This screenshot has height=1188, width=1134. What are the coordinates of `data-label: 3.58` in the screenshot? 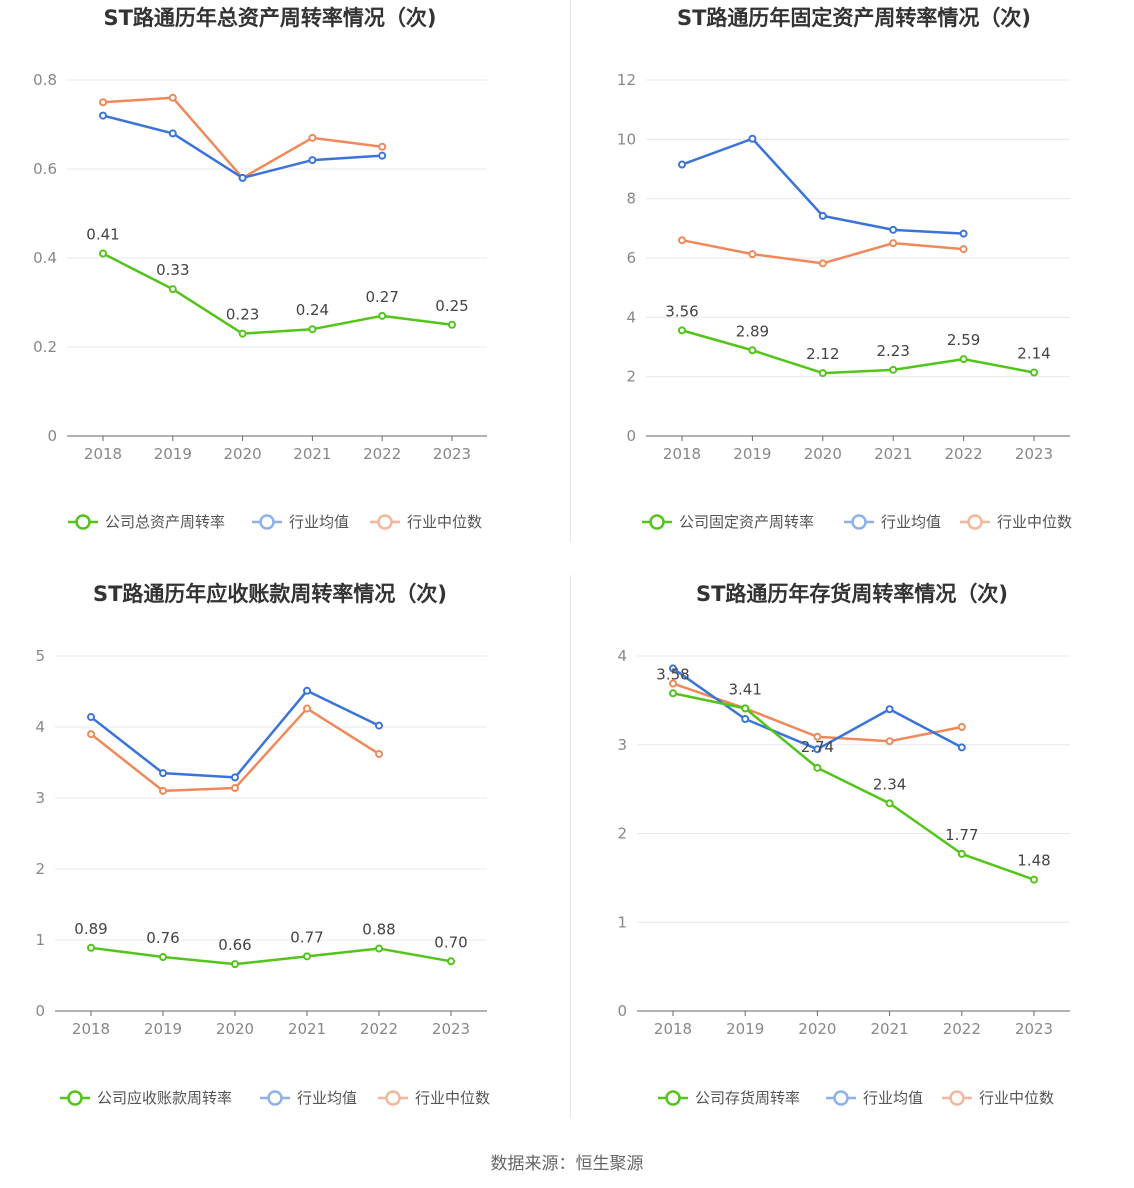 It's located at (672, 674).